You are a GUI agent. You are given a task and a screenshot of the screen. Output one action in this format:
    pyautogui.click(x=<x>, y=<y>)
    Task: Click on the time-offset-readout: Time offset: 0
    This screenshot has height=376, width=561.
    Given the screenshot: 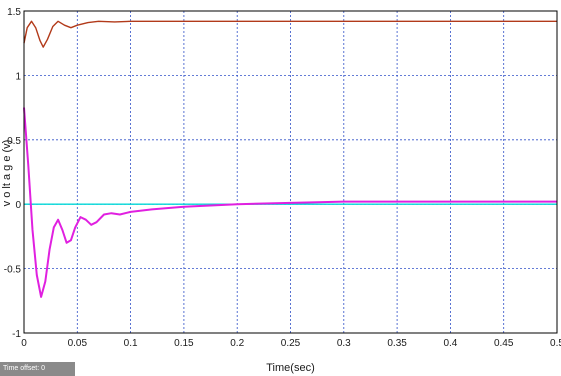 What is the action you would take?
    pyautogui.click(x=37, y=369)
    